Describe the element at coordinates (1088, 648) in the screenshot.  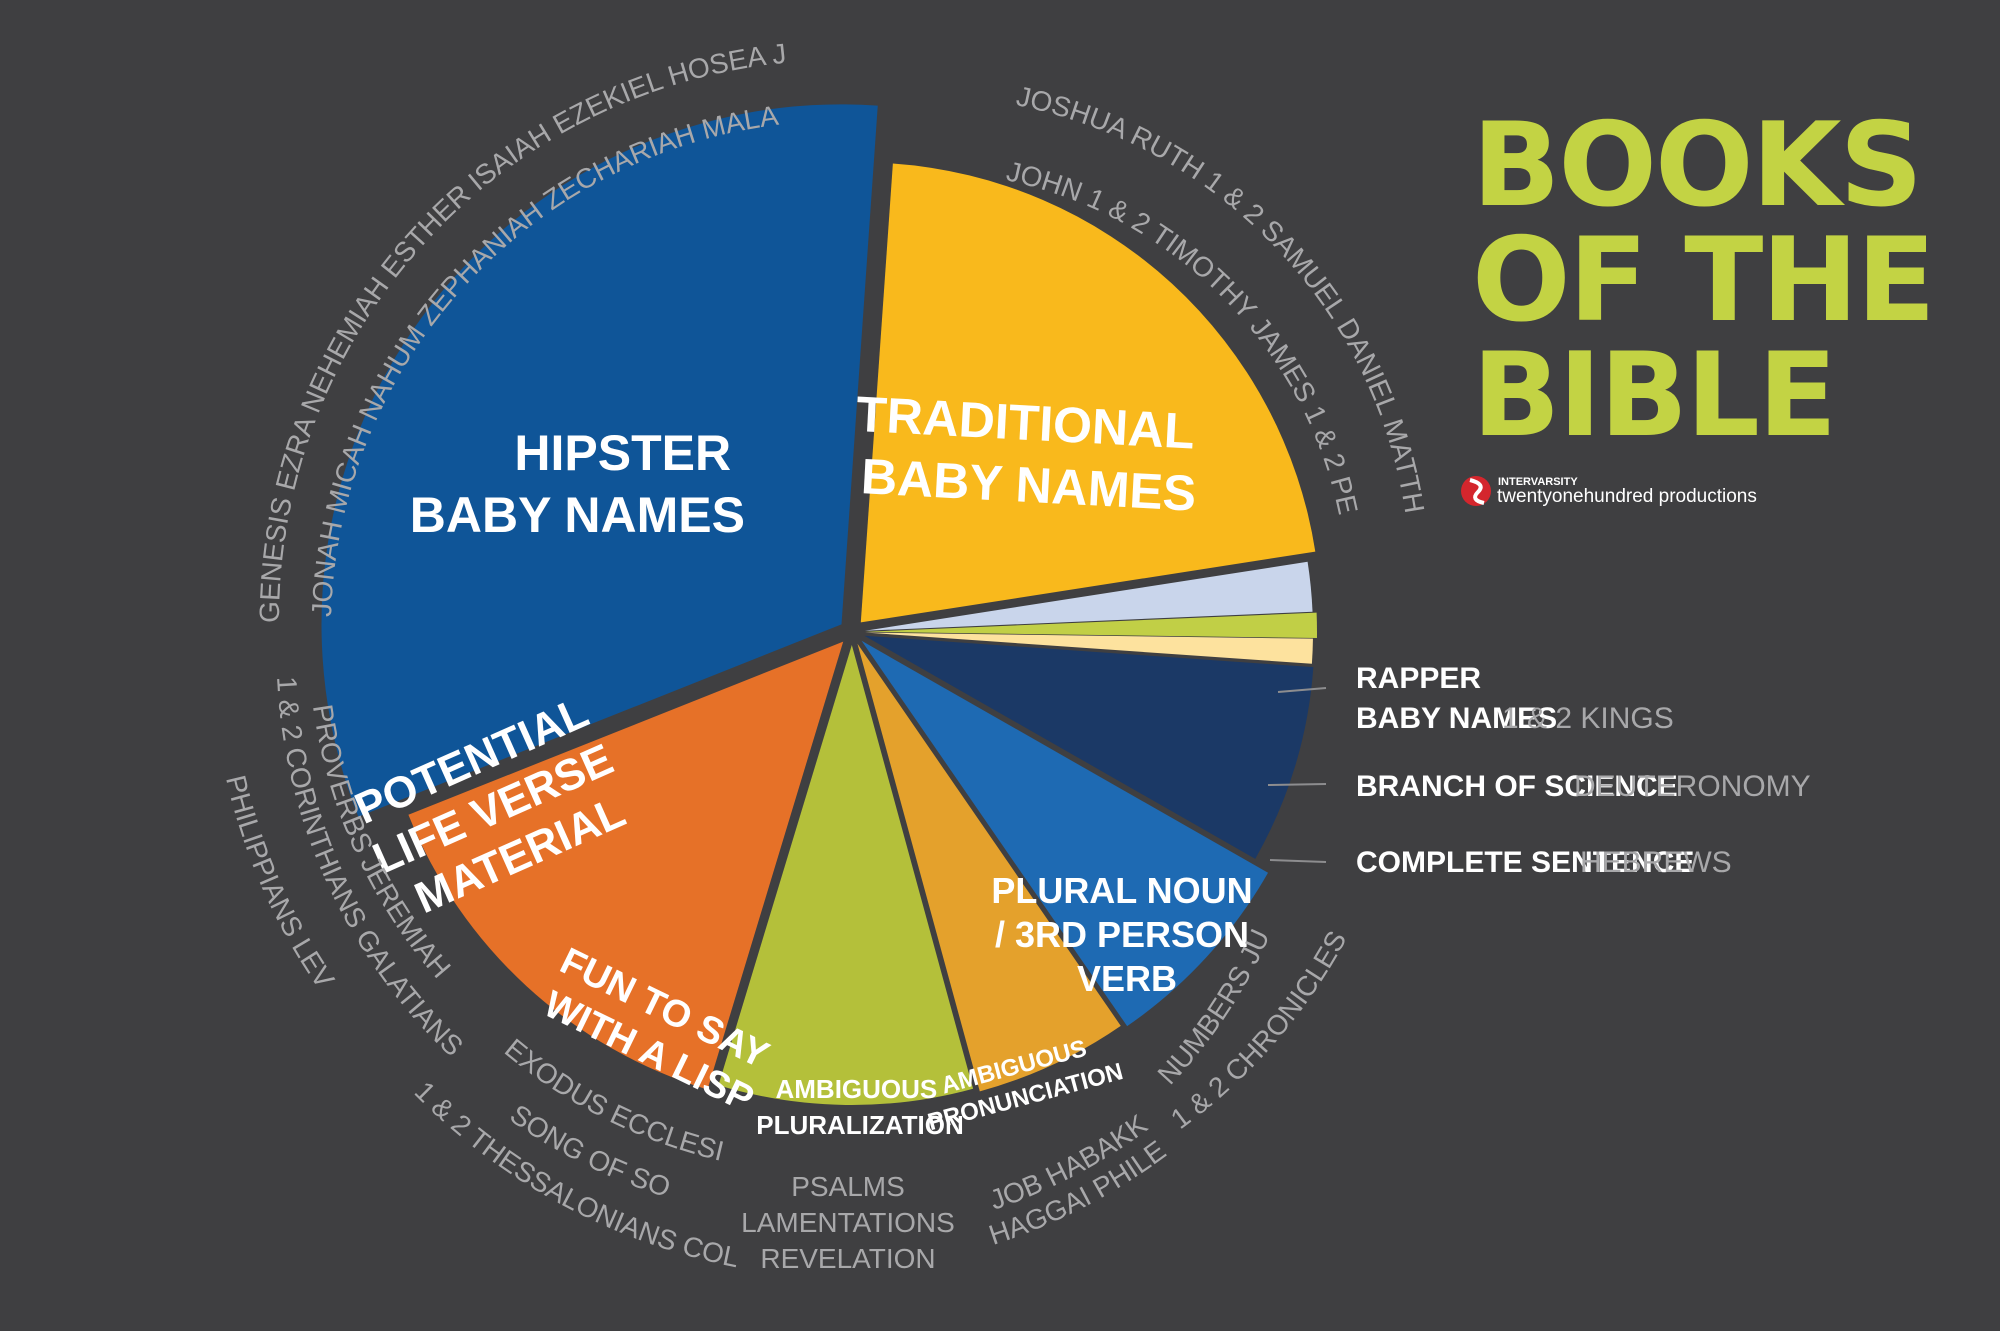
I see `pie-slice-complete-sentence` at that location.